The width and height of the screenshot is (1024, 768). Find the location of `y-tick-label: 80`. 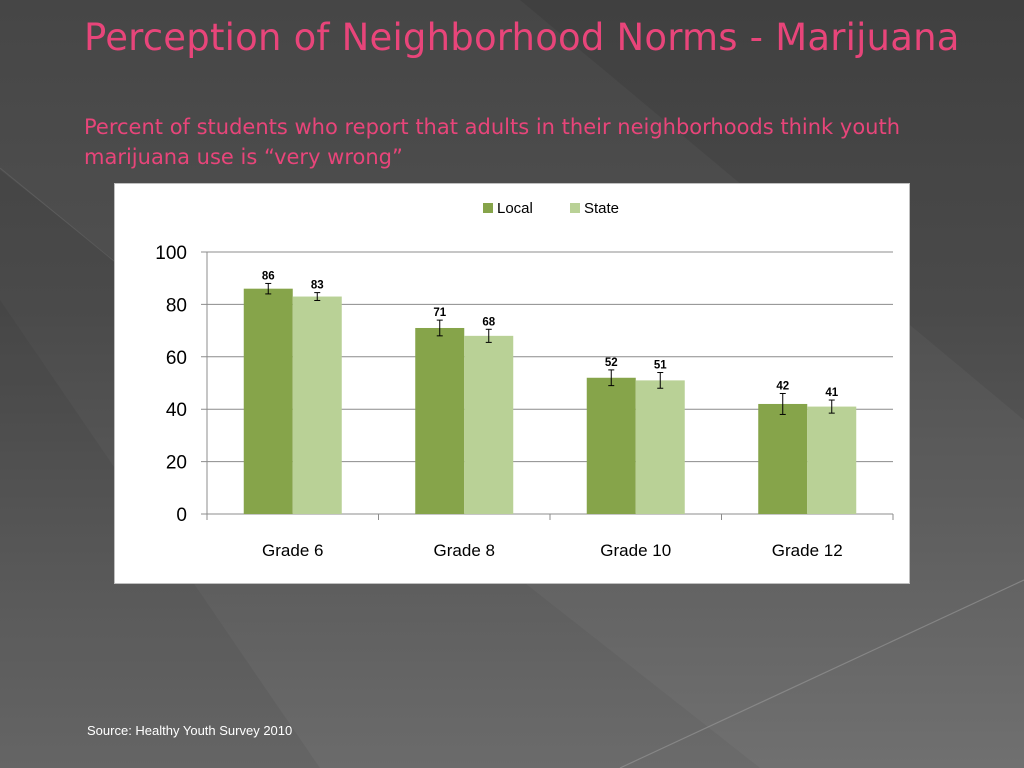

y-tick-label: 80 is located at coordinates (176, 305).